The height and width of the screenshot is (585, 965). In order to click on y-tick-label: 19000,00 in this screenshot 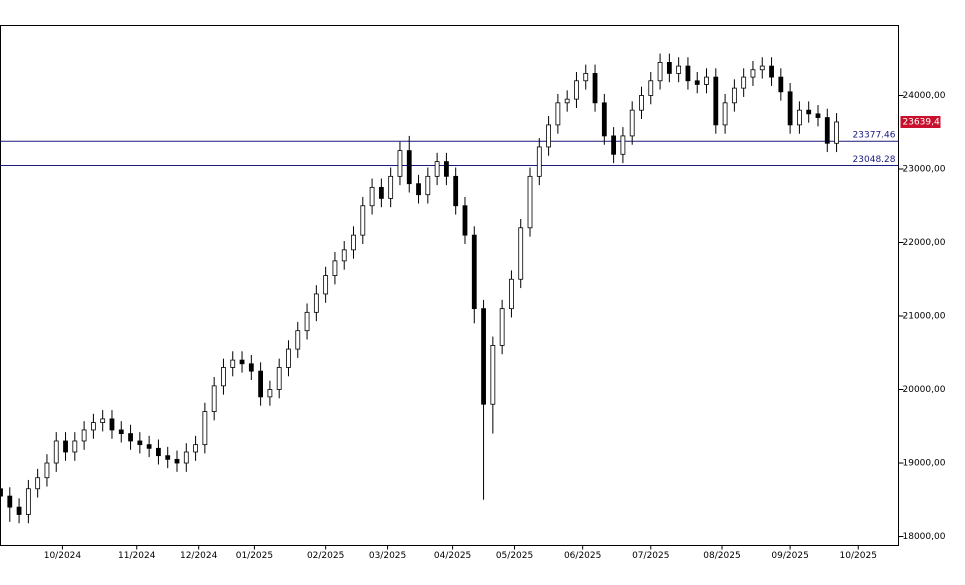, I will do `click(924, 464)`.